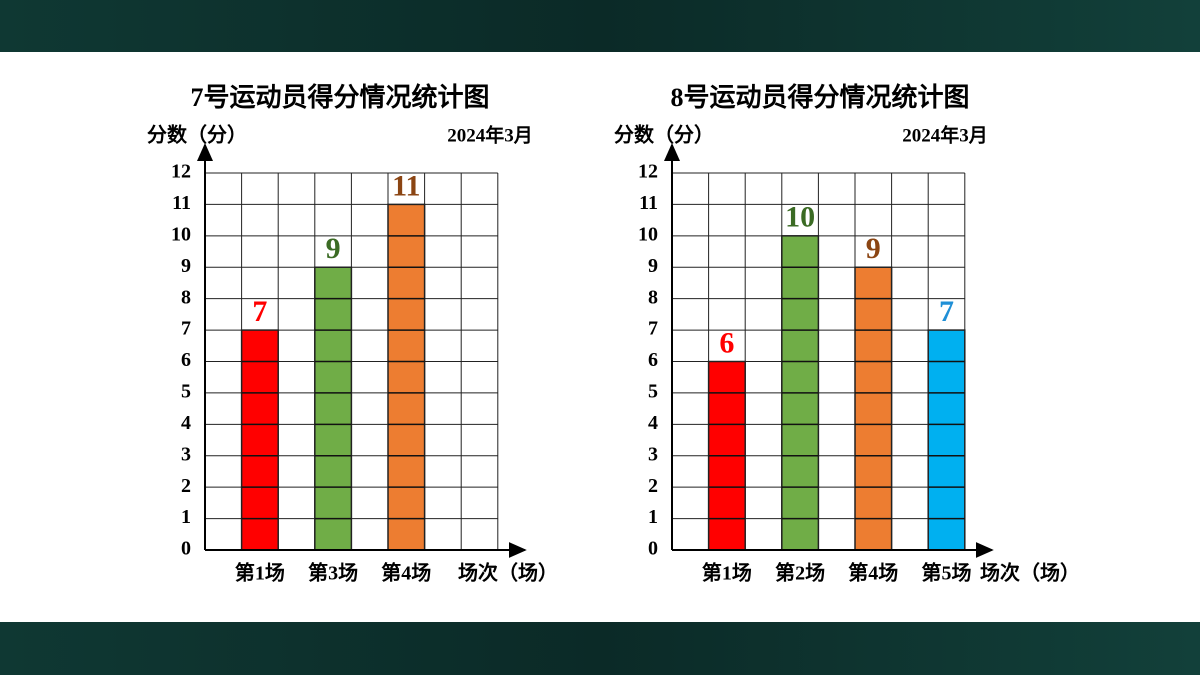 Image resolution: width=1200 pixels, height=675 pixels. I want to click on bottom-band, so click(600, 648).